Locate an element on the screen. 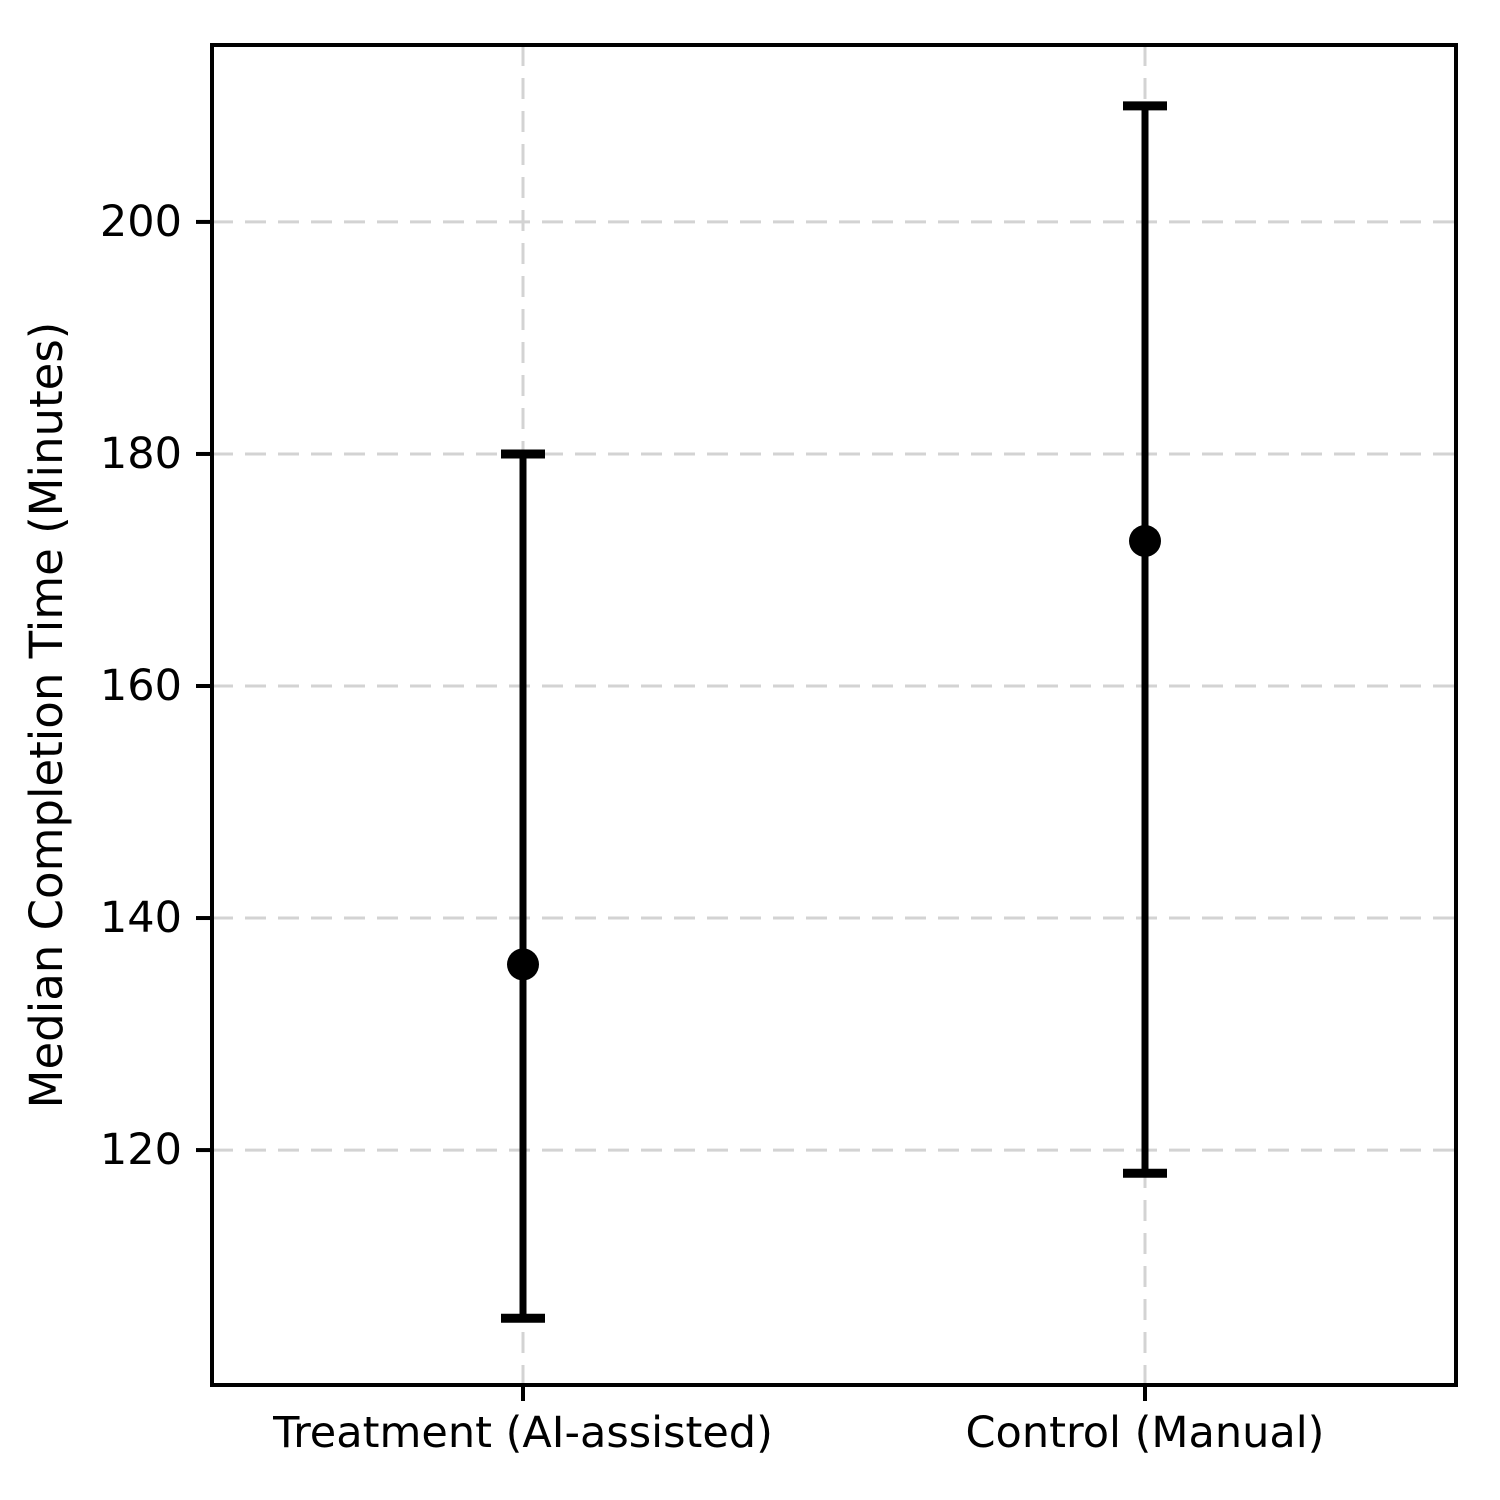 This screenshot has height=1500, width=1500. y-tick-label: 200 is located at coordinates (141, 222).